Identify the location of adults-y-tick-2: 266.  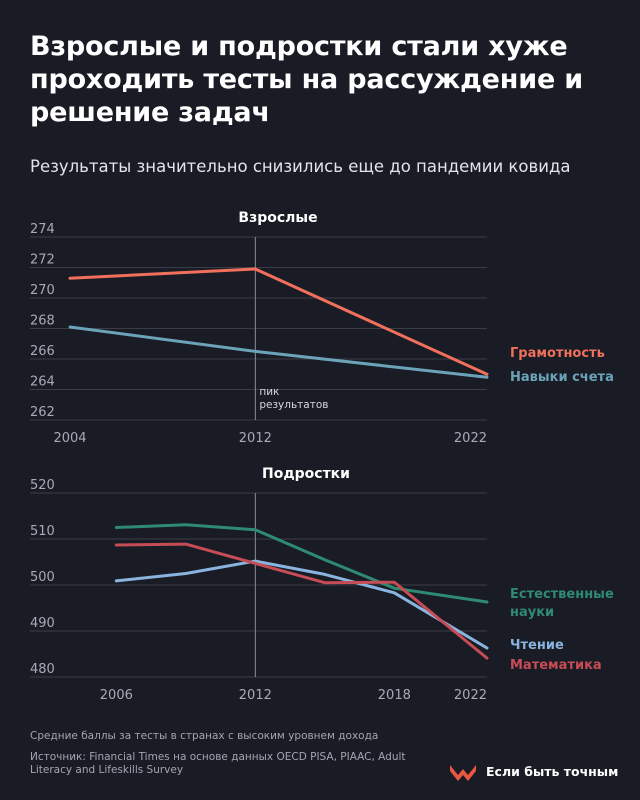
(42, 351).